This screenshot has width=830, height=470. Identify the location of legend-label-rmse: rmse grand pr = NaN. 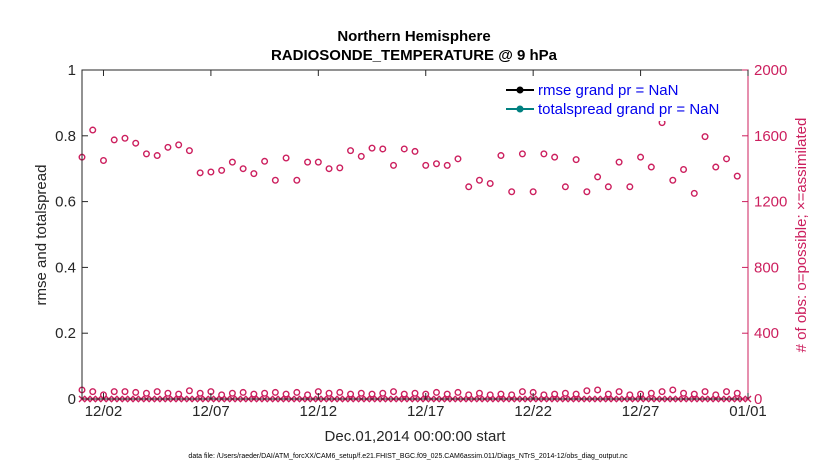
(608, 90).